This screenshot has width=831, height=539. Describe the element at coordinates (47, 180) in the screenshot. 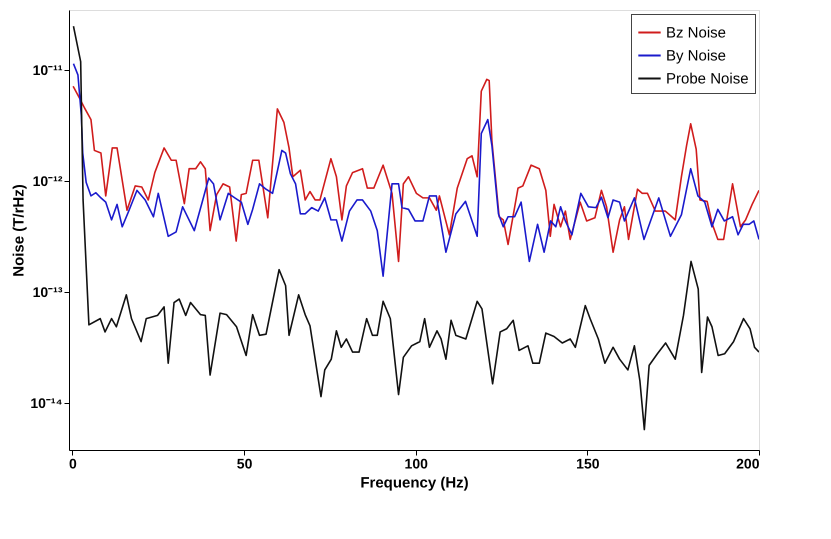

I see `y-tick-label: 10⁻¹²` at that location.